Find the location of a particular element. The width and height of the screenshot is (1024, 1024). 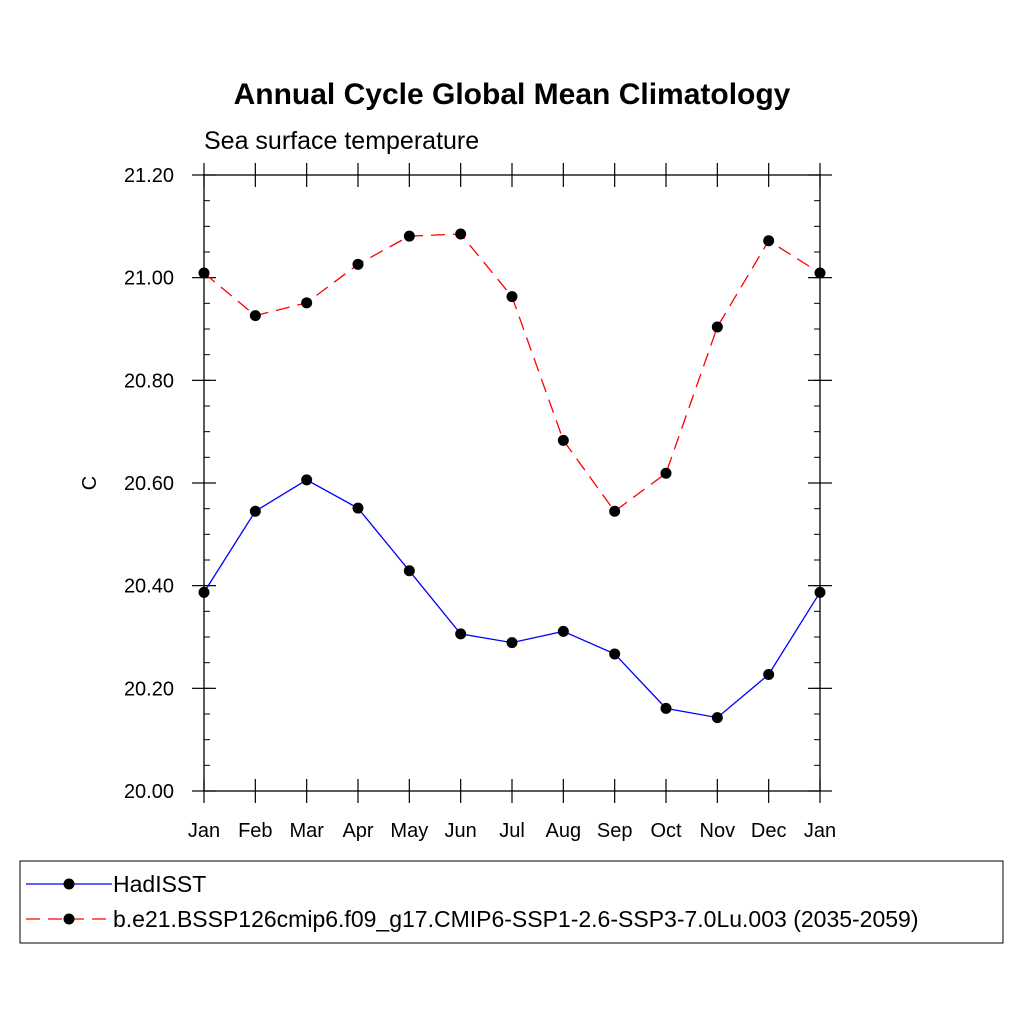

x-tick-label: Jul is located at coordinates (512, 831).